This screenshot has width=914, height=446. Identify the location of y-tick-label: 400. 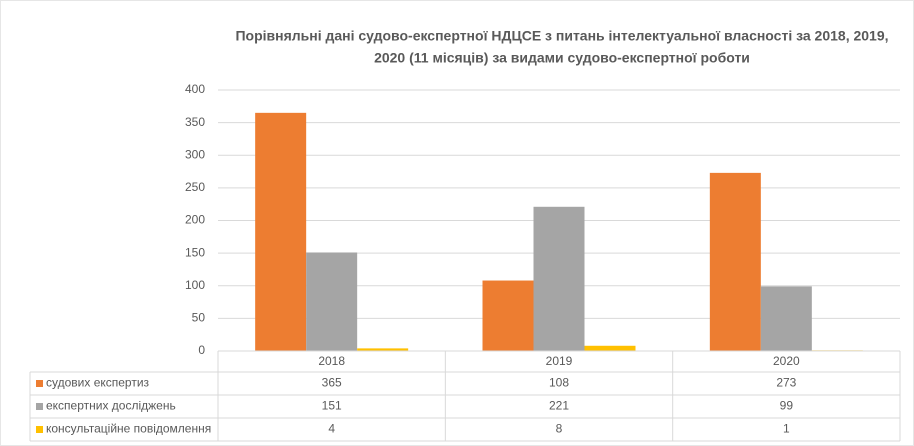
(195, 89).